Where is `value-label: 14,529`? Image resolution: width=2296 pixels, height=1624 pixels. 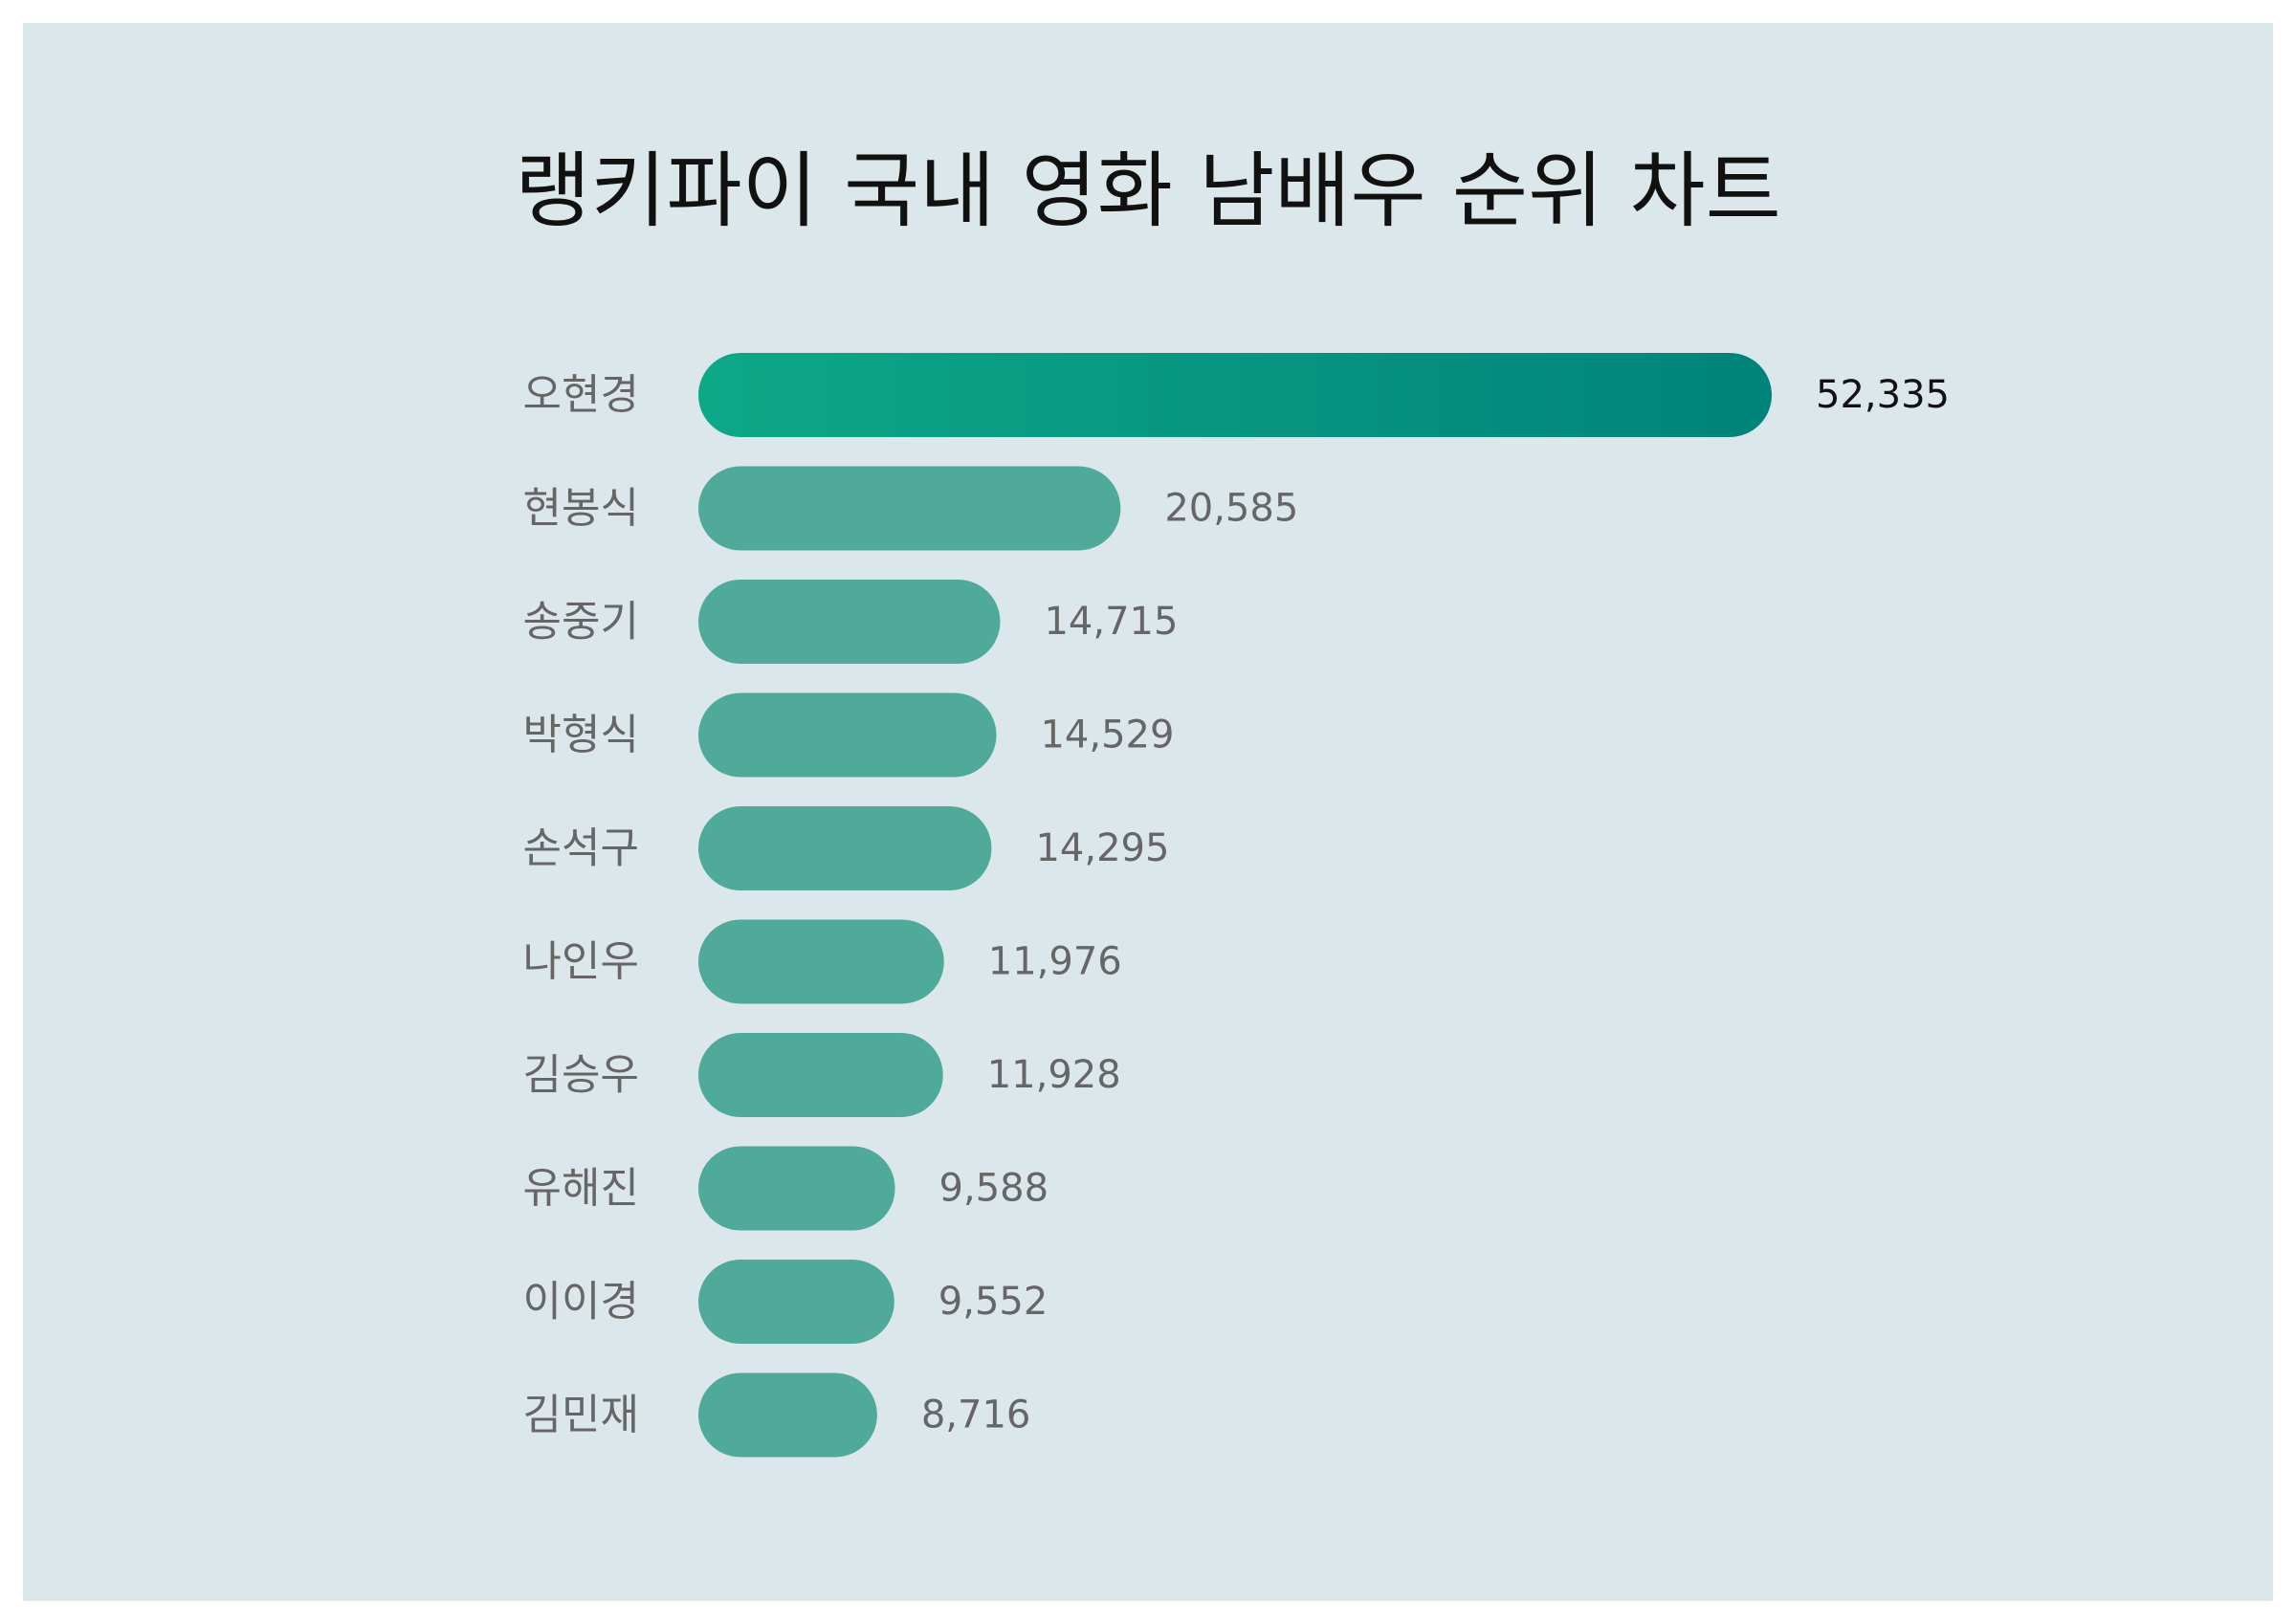
value-label: 14,529 is located at coordinates (1107, 735).